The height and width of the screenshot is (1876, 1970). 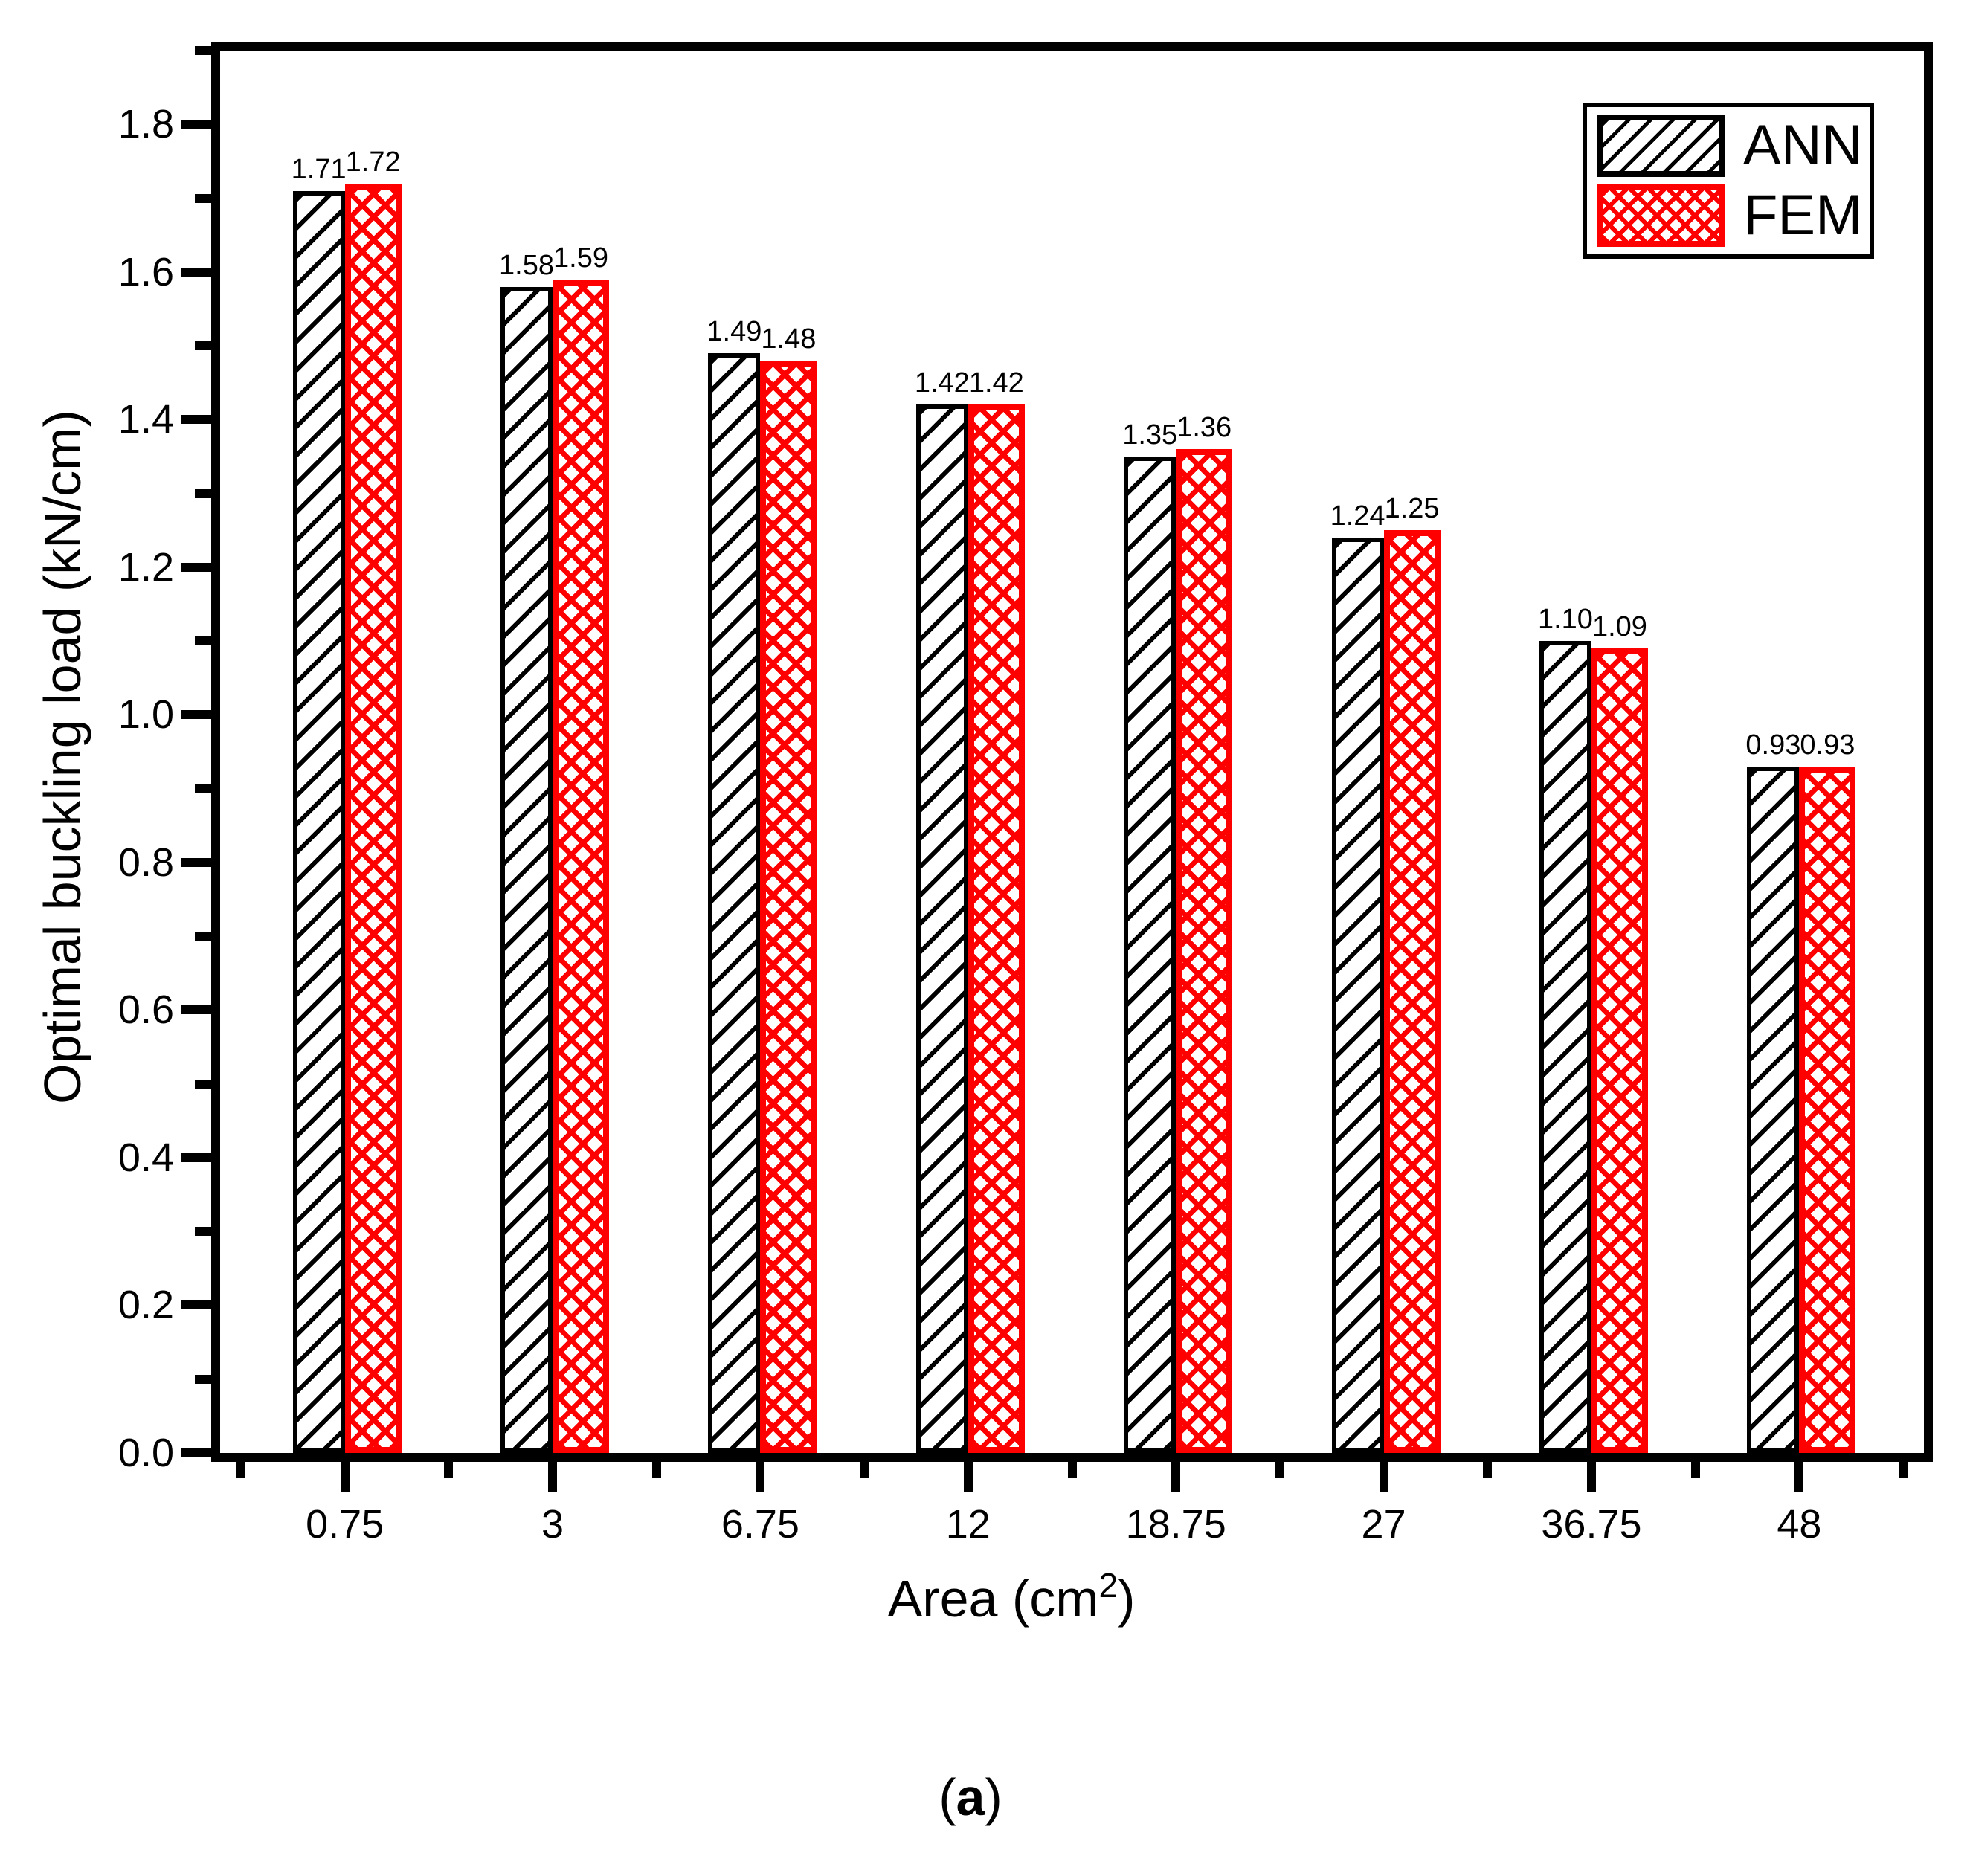 I want to click on caption-post: ), so click(x=993, y=1797).